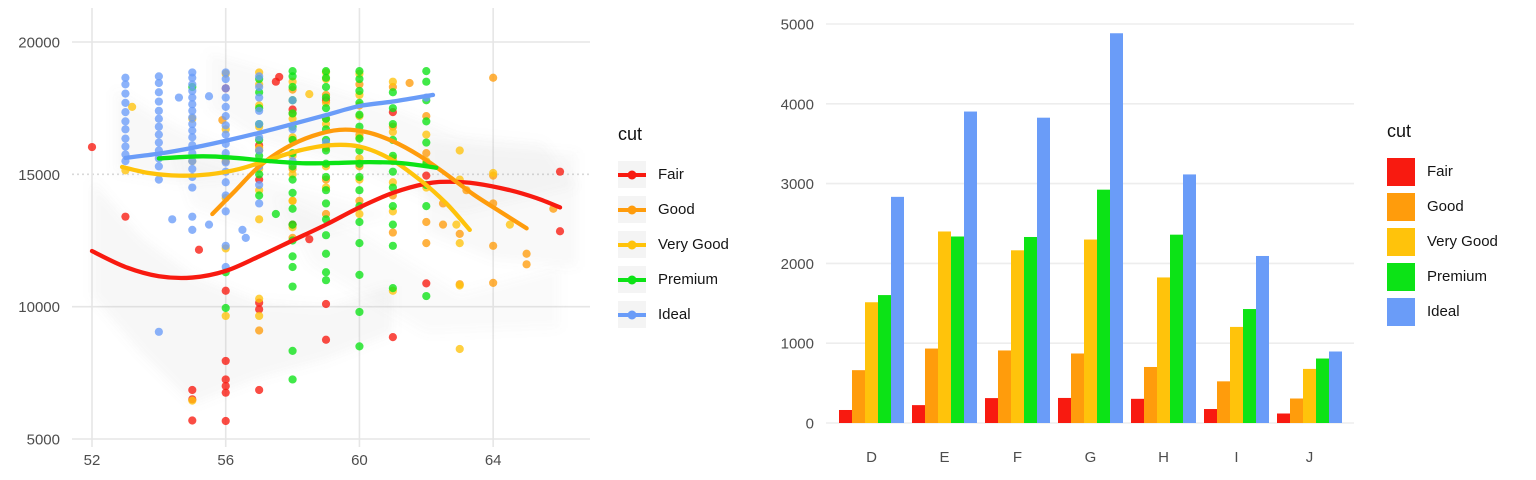 The height and width of the screenshot is (480, 1536). What do you see at coordinates (676, 209) in the screenshot?
I see `legend-label: Good` at bounding box center [676, 209].